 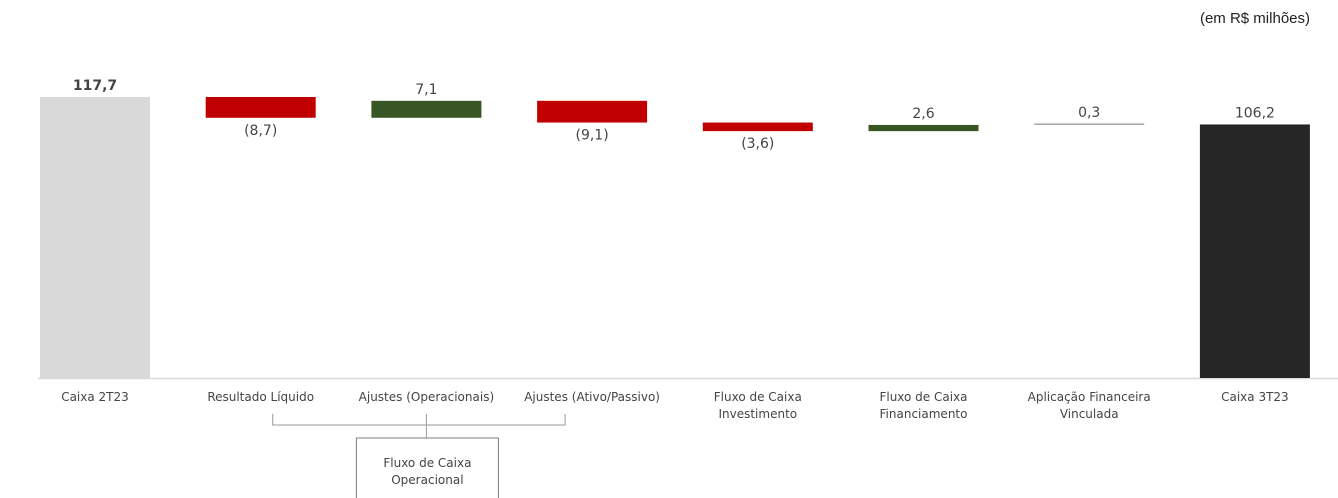 What do you see at coordinates (95, 397) in the screenshot?
I see `category-label: Caixa 2T23` at bounding box center [95, 397].